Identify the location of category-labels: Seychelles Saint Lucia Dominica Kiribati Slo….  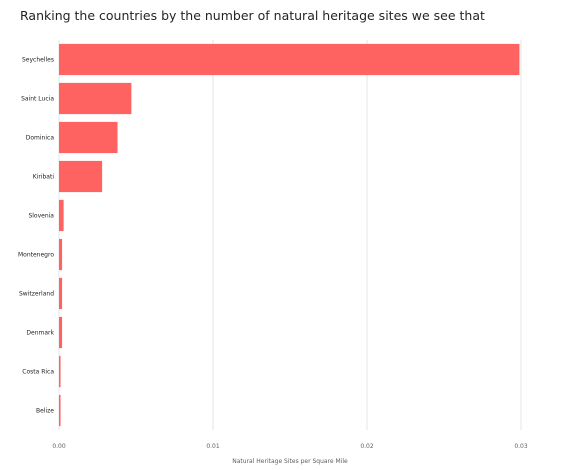
(36, 236).